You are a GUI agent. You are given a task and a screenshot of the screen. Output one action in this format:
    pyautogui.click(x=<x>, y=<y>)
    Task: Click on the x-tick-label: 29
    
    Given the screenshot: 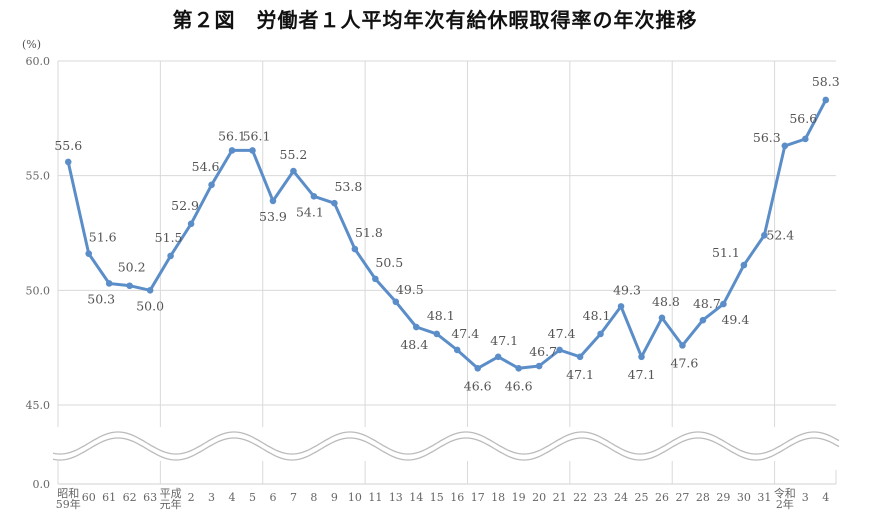 What is the action you would take?
    pyautogui.click(x=723, y=497)
    